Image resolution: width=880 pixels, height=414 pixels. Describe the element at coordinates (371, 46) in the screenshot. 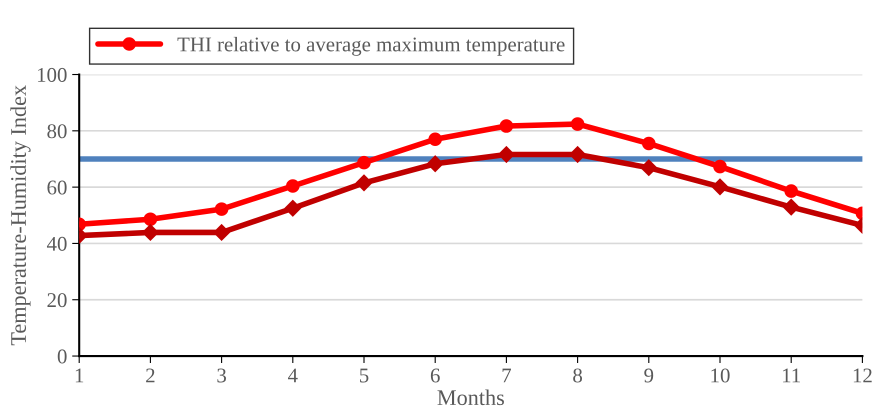

I see `legend-label: THI relative to average maximum temperature` at that location.